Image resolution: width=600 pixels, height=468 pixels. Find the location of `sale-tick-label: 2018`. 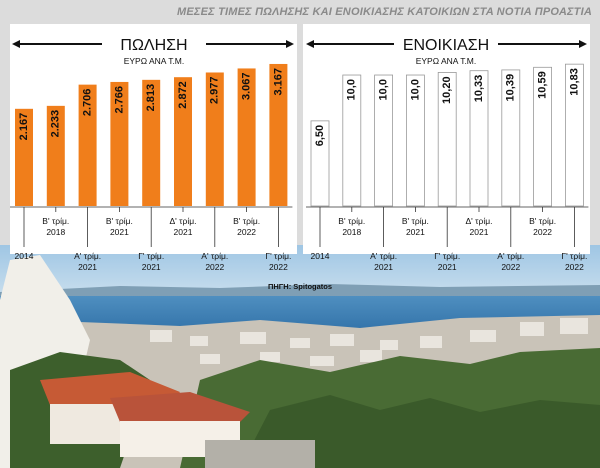

sale-tick-label: 2018 is located at coordinates (55, 232).